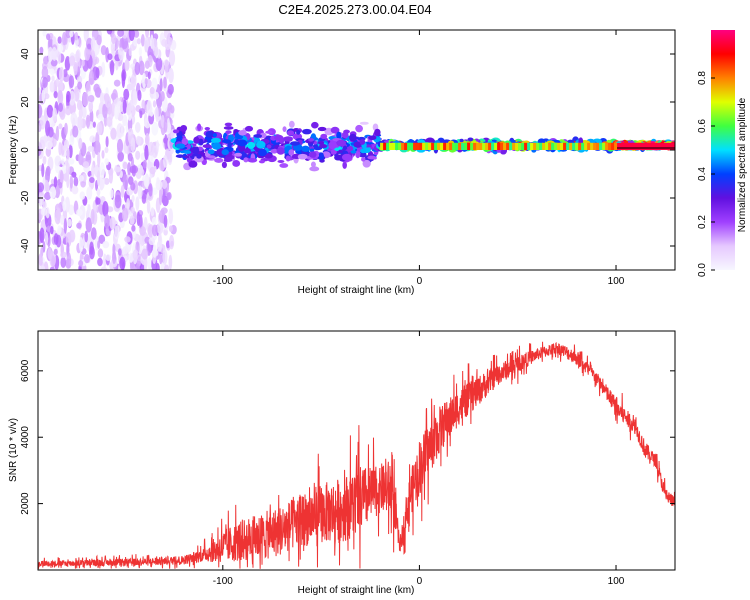 The height and width of the screenshot is (600, 750). Describe the element at coordinates (420, 281) in the screenshot. I see `x-tick-label: 0` at that location.